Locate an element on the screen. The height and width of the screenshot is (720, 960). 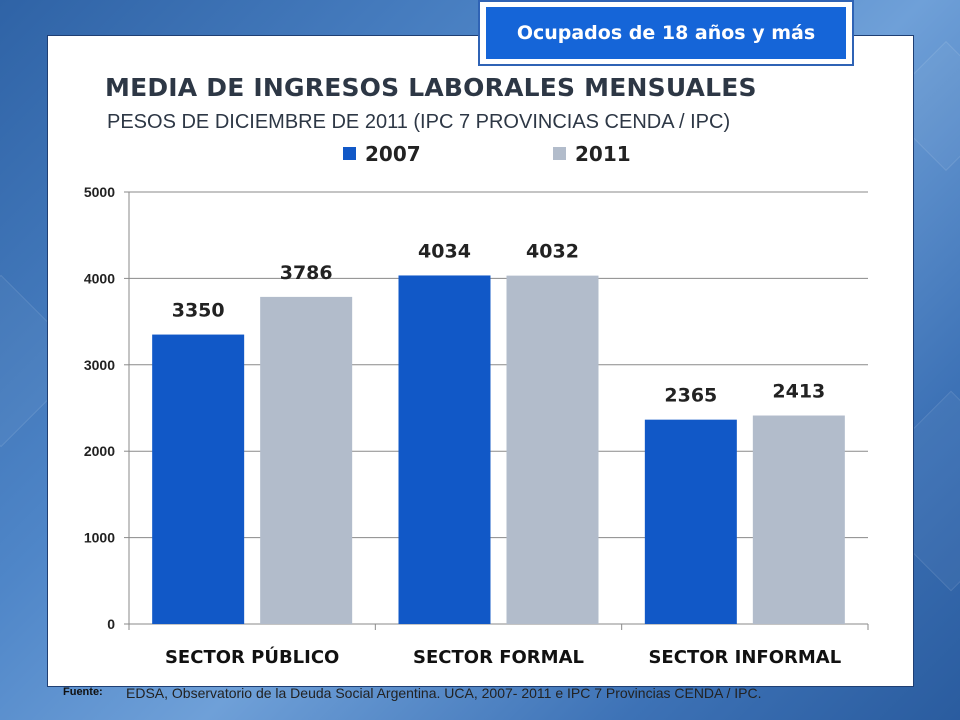
badge-label: Ocupados de 18 años y más is located at coordinates (666, 33).